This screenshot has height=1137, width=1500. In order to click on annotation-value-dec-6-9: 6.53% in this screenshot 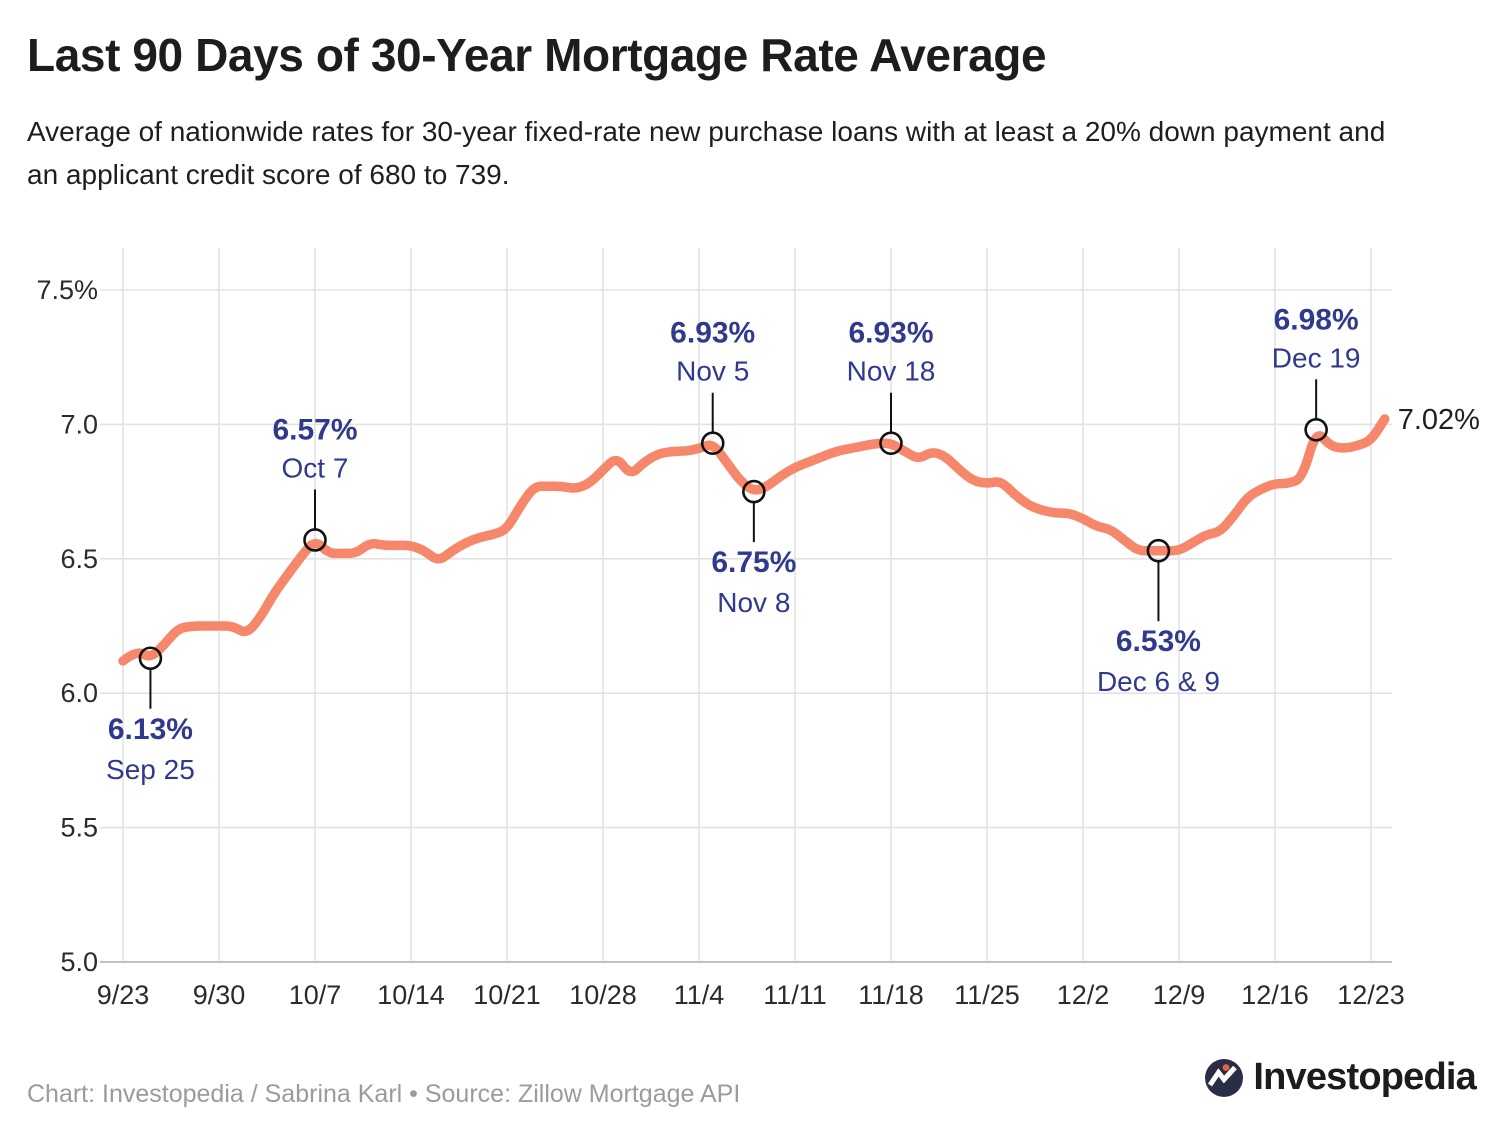, I will do `click(1158, 641)`.